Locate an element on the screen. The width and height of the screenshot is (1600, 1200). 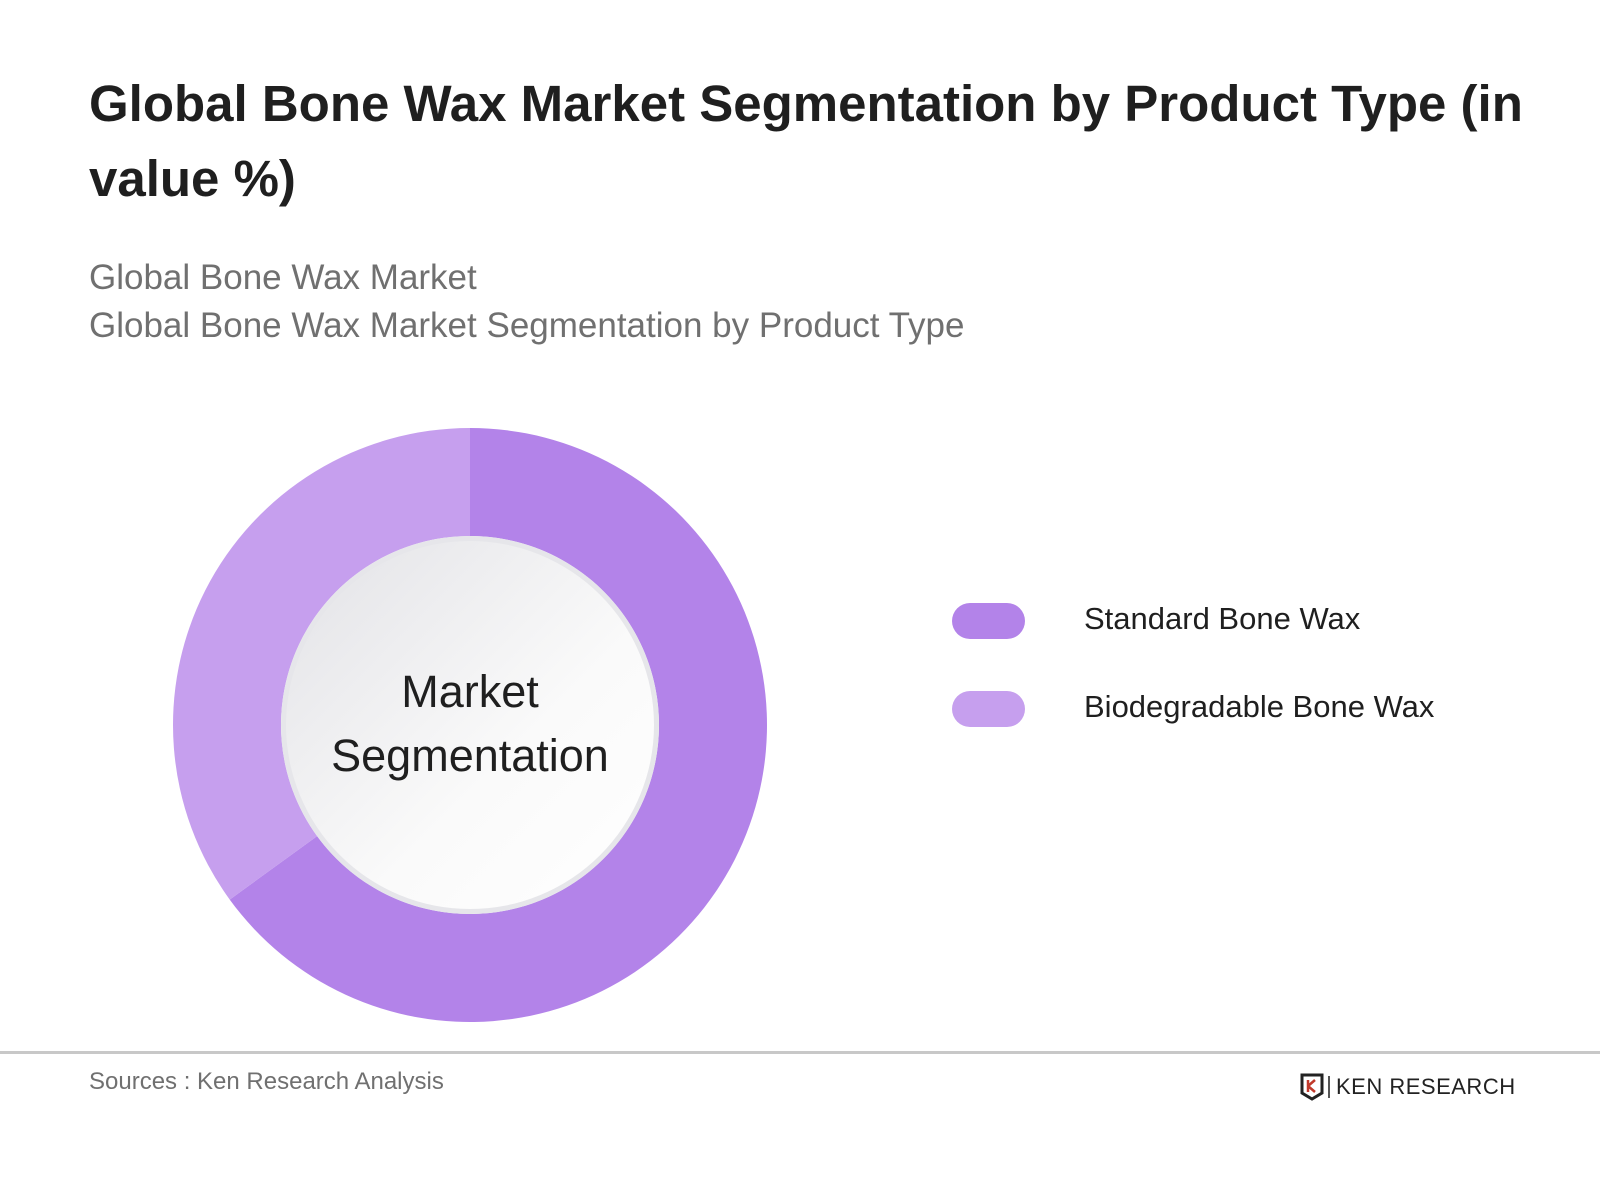
source-note: Sources : Ken Research Analysis is located at coordinates (266, 1081).